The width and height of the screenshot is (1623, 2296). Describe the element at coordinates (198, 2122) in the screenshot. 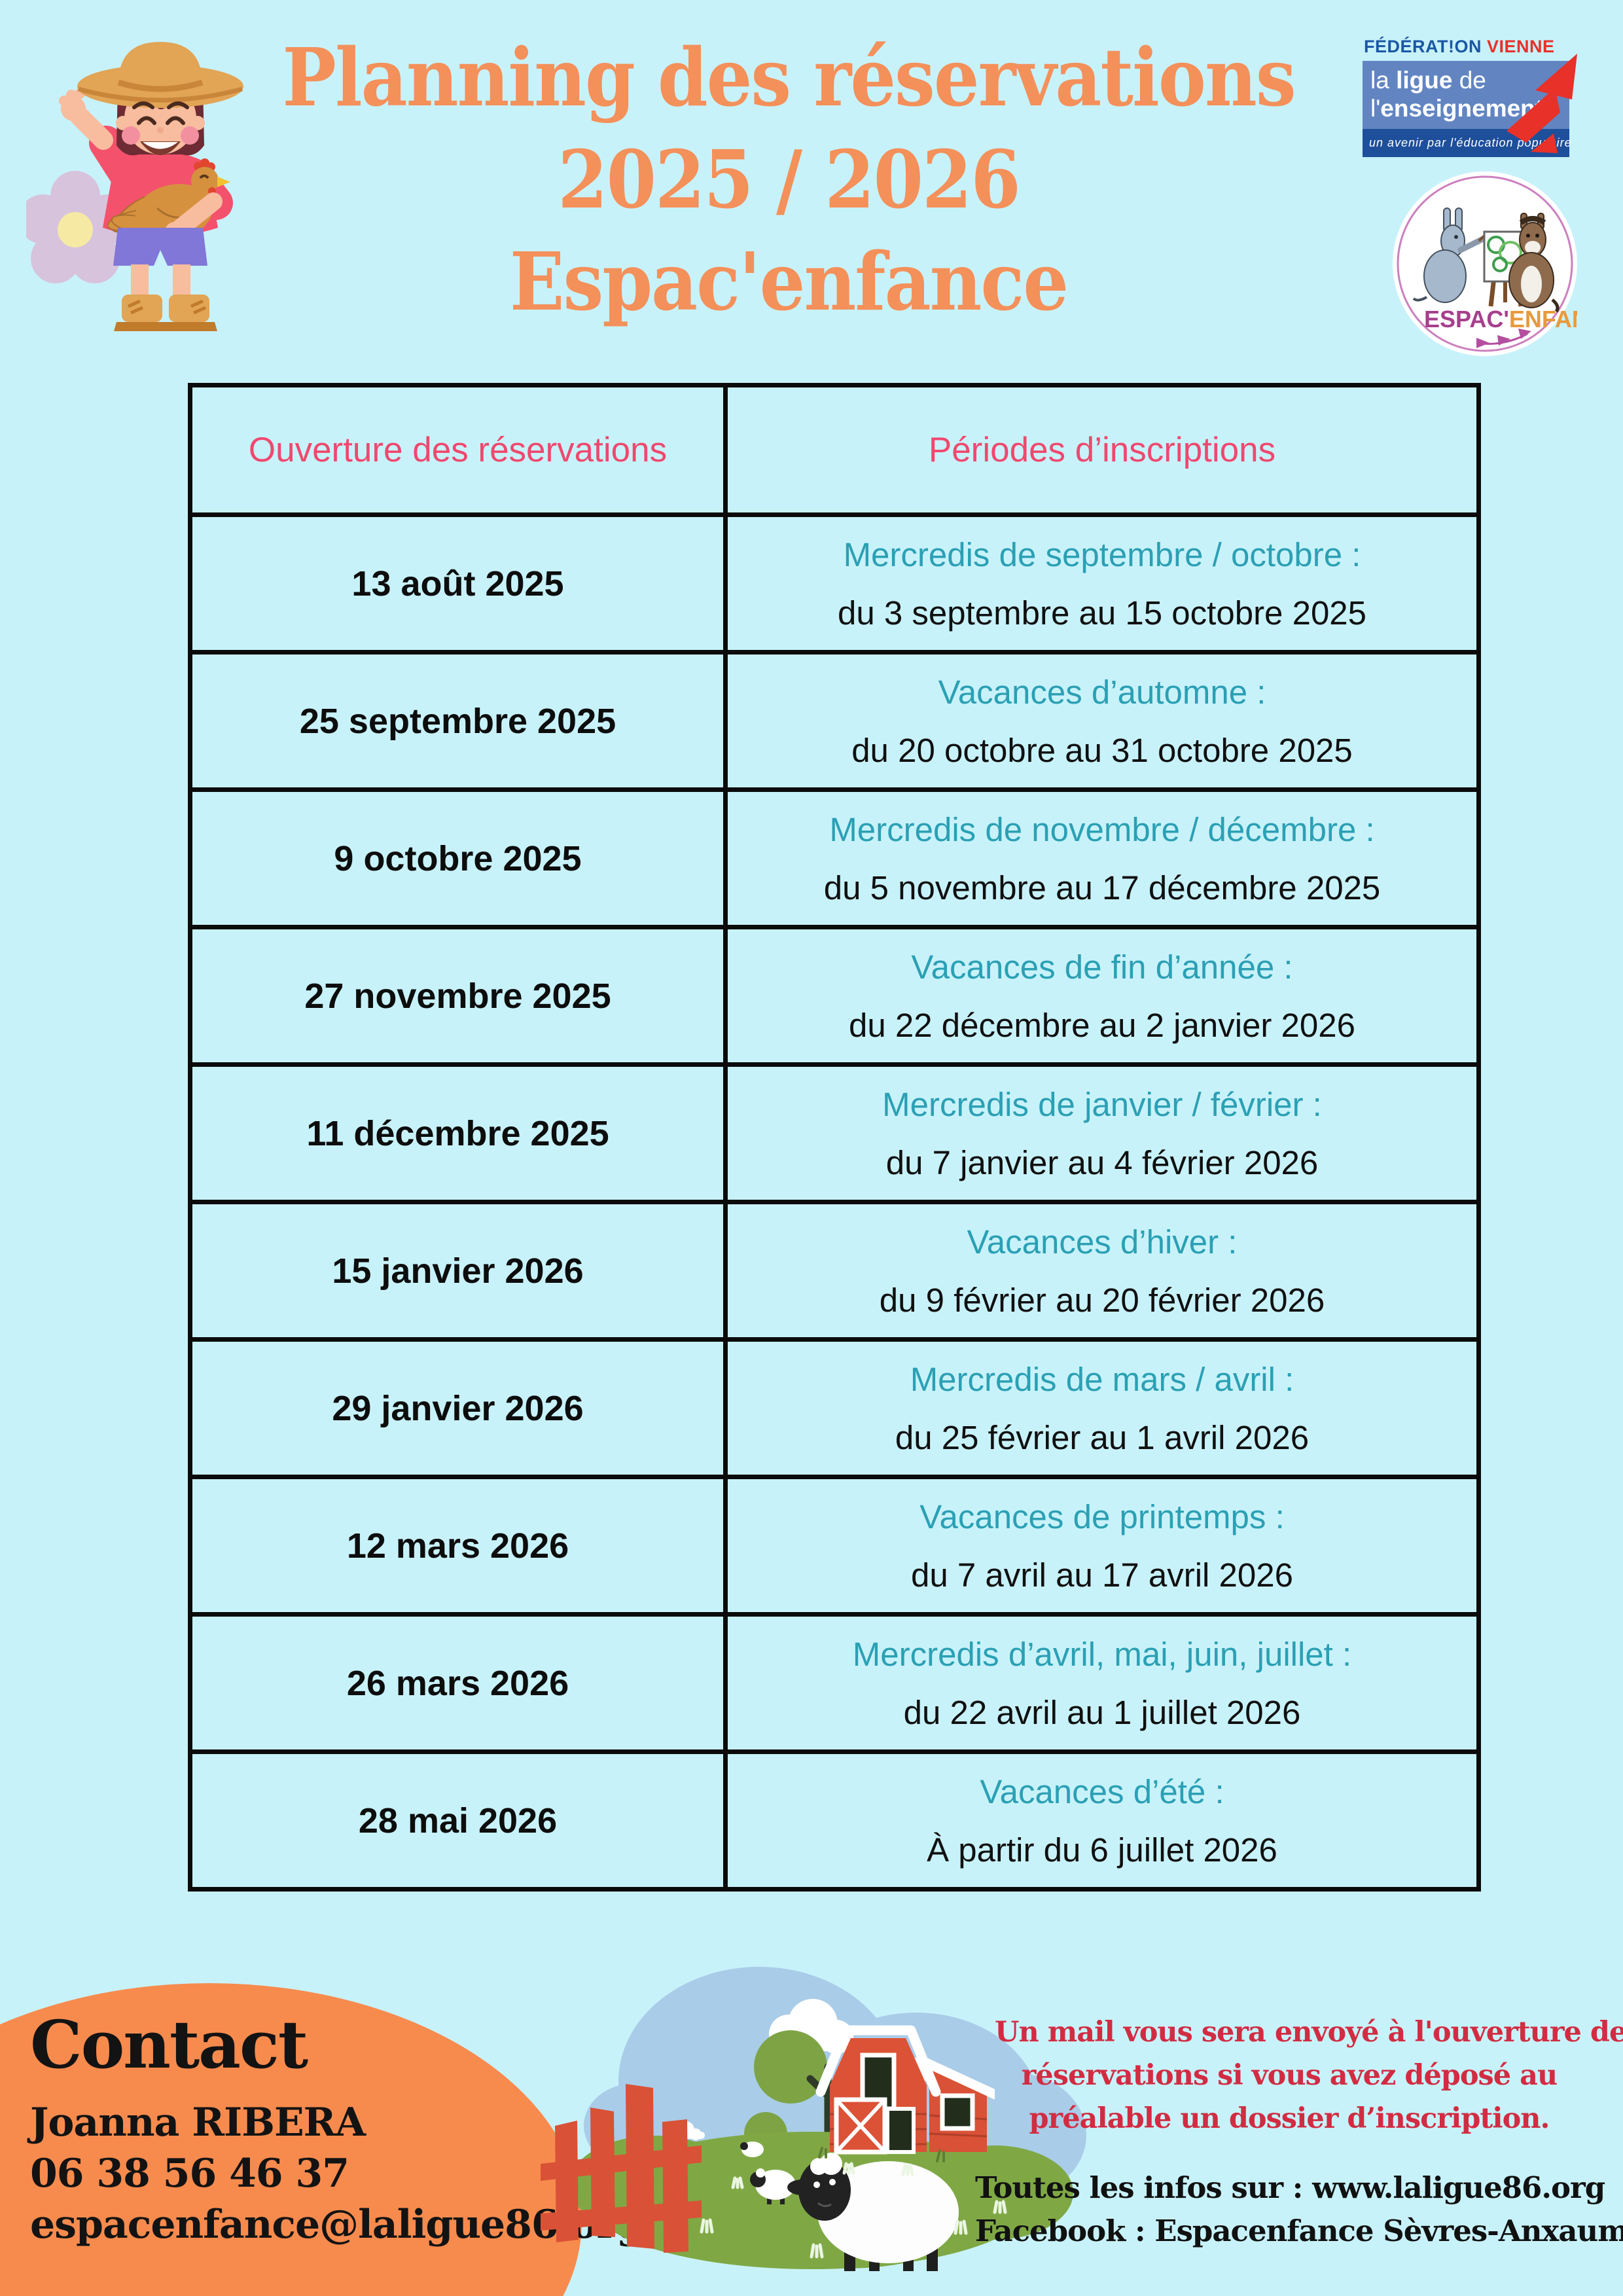

I see `contact-name: Joanna RIBERA` at that location.